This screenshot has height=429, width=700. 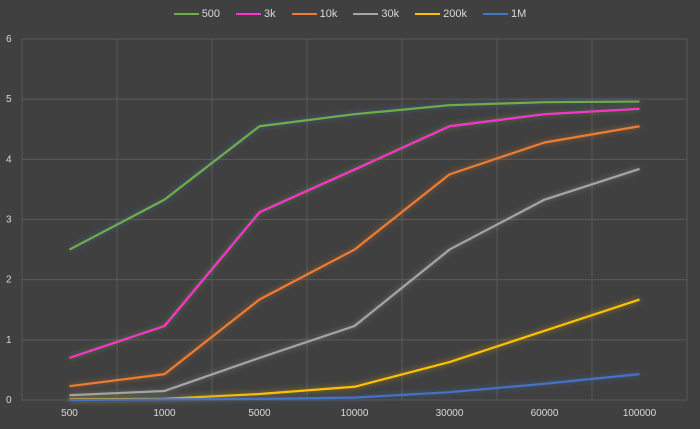 What do you see at coordinates (211, 14) in the screenshot?
I see `legend-label: 500` at bounding box center [211, 14].